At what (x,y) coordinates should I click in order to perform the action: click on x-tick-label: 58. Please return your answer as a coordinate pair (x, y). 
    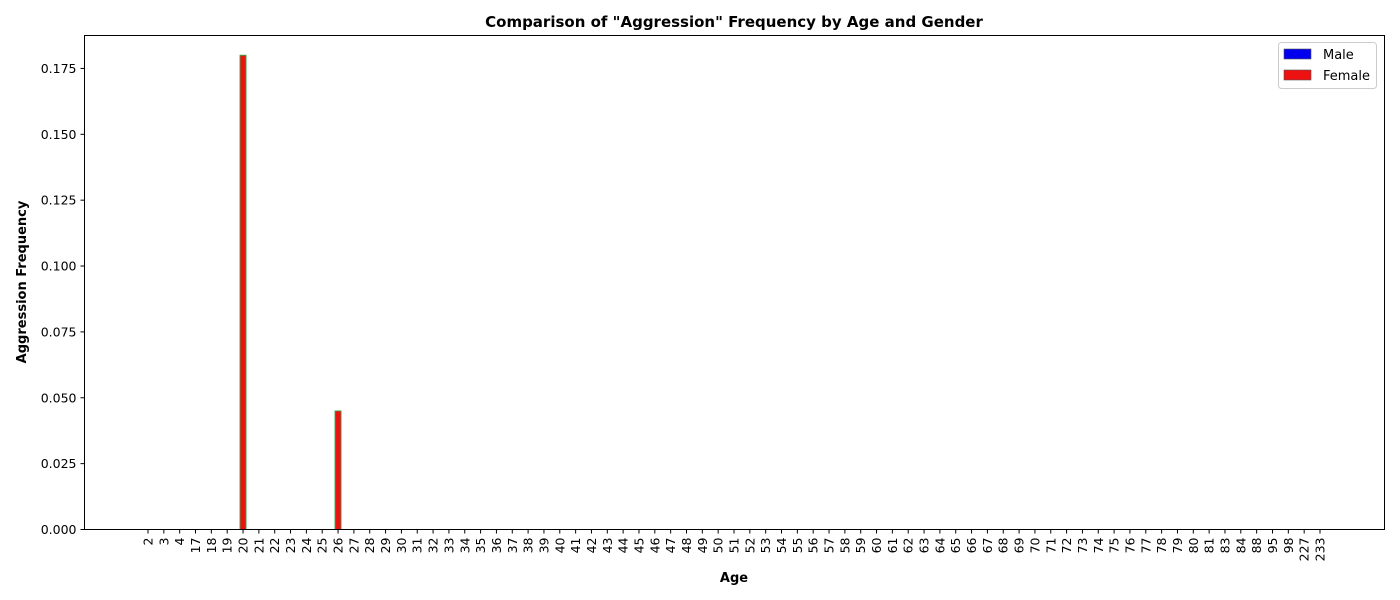
    Looking at the image, I should click on (844, 545).